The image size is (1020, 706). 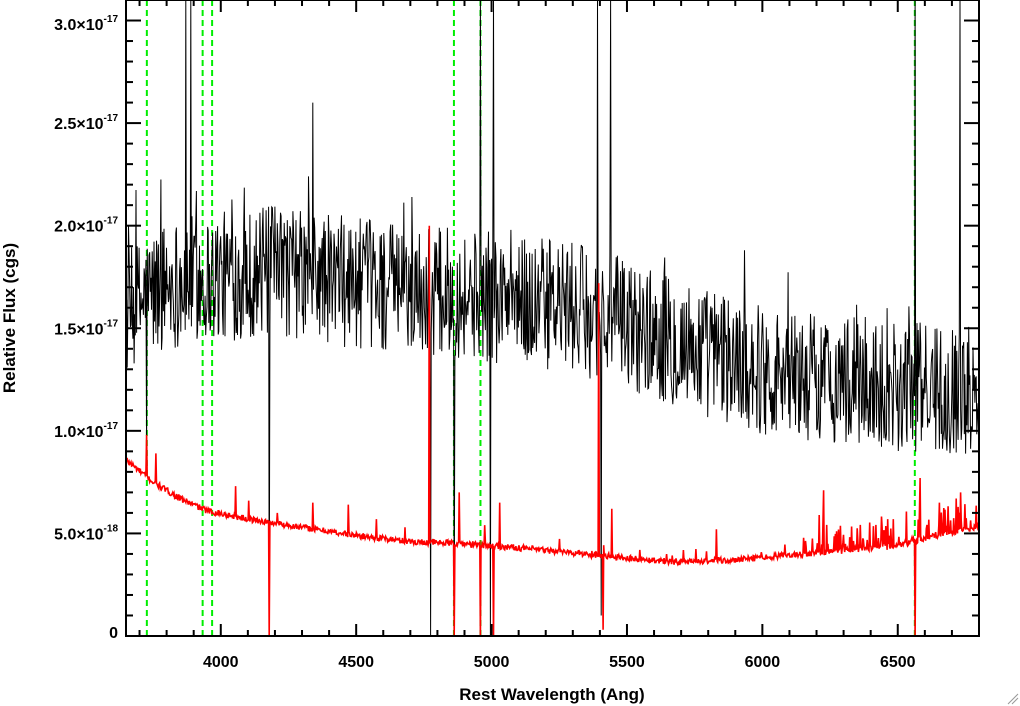 What do you see at coordinates (356, 662) in the screenshot?
I see `x-tick-label: 4500` at bounding box center [356, 662].